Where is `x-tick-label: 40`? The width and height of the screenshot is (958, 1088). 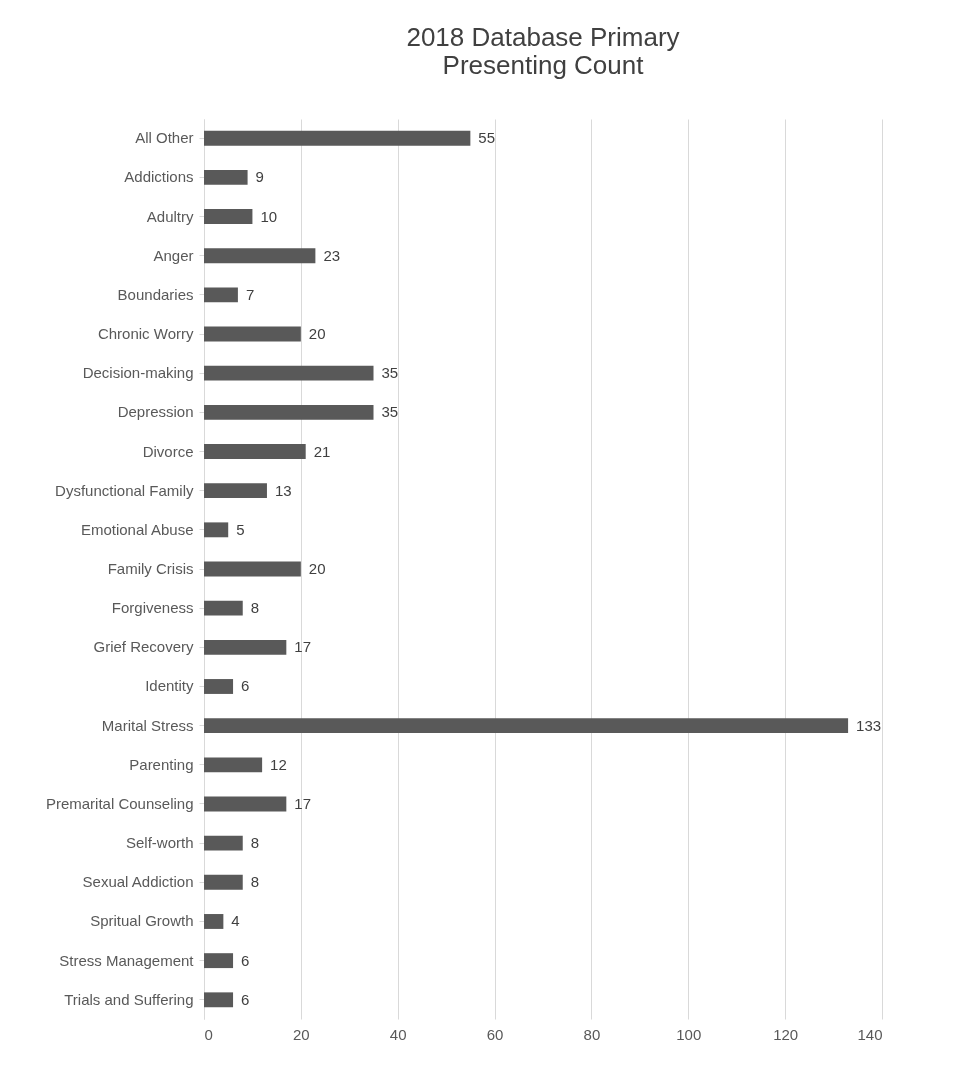 x-tick-label: 40 is located at coordinates (398, 1034).